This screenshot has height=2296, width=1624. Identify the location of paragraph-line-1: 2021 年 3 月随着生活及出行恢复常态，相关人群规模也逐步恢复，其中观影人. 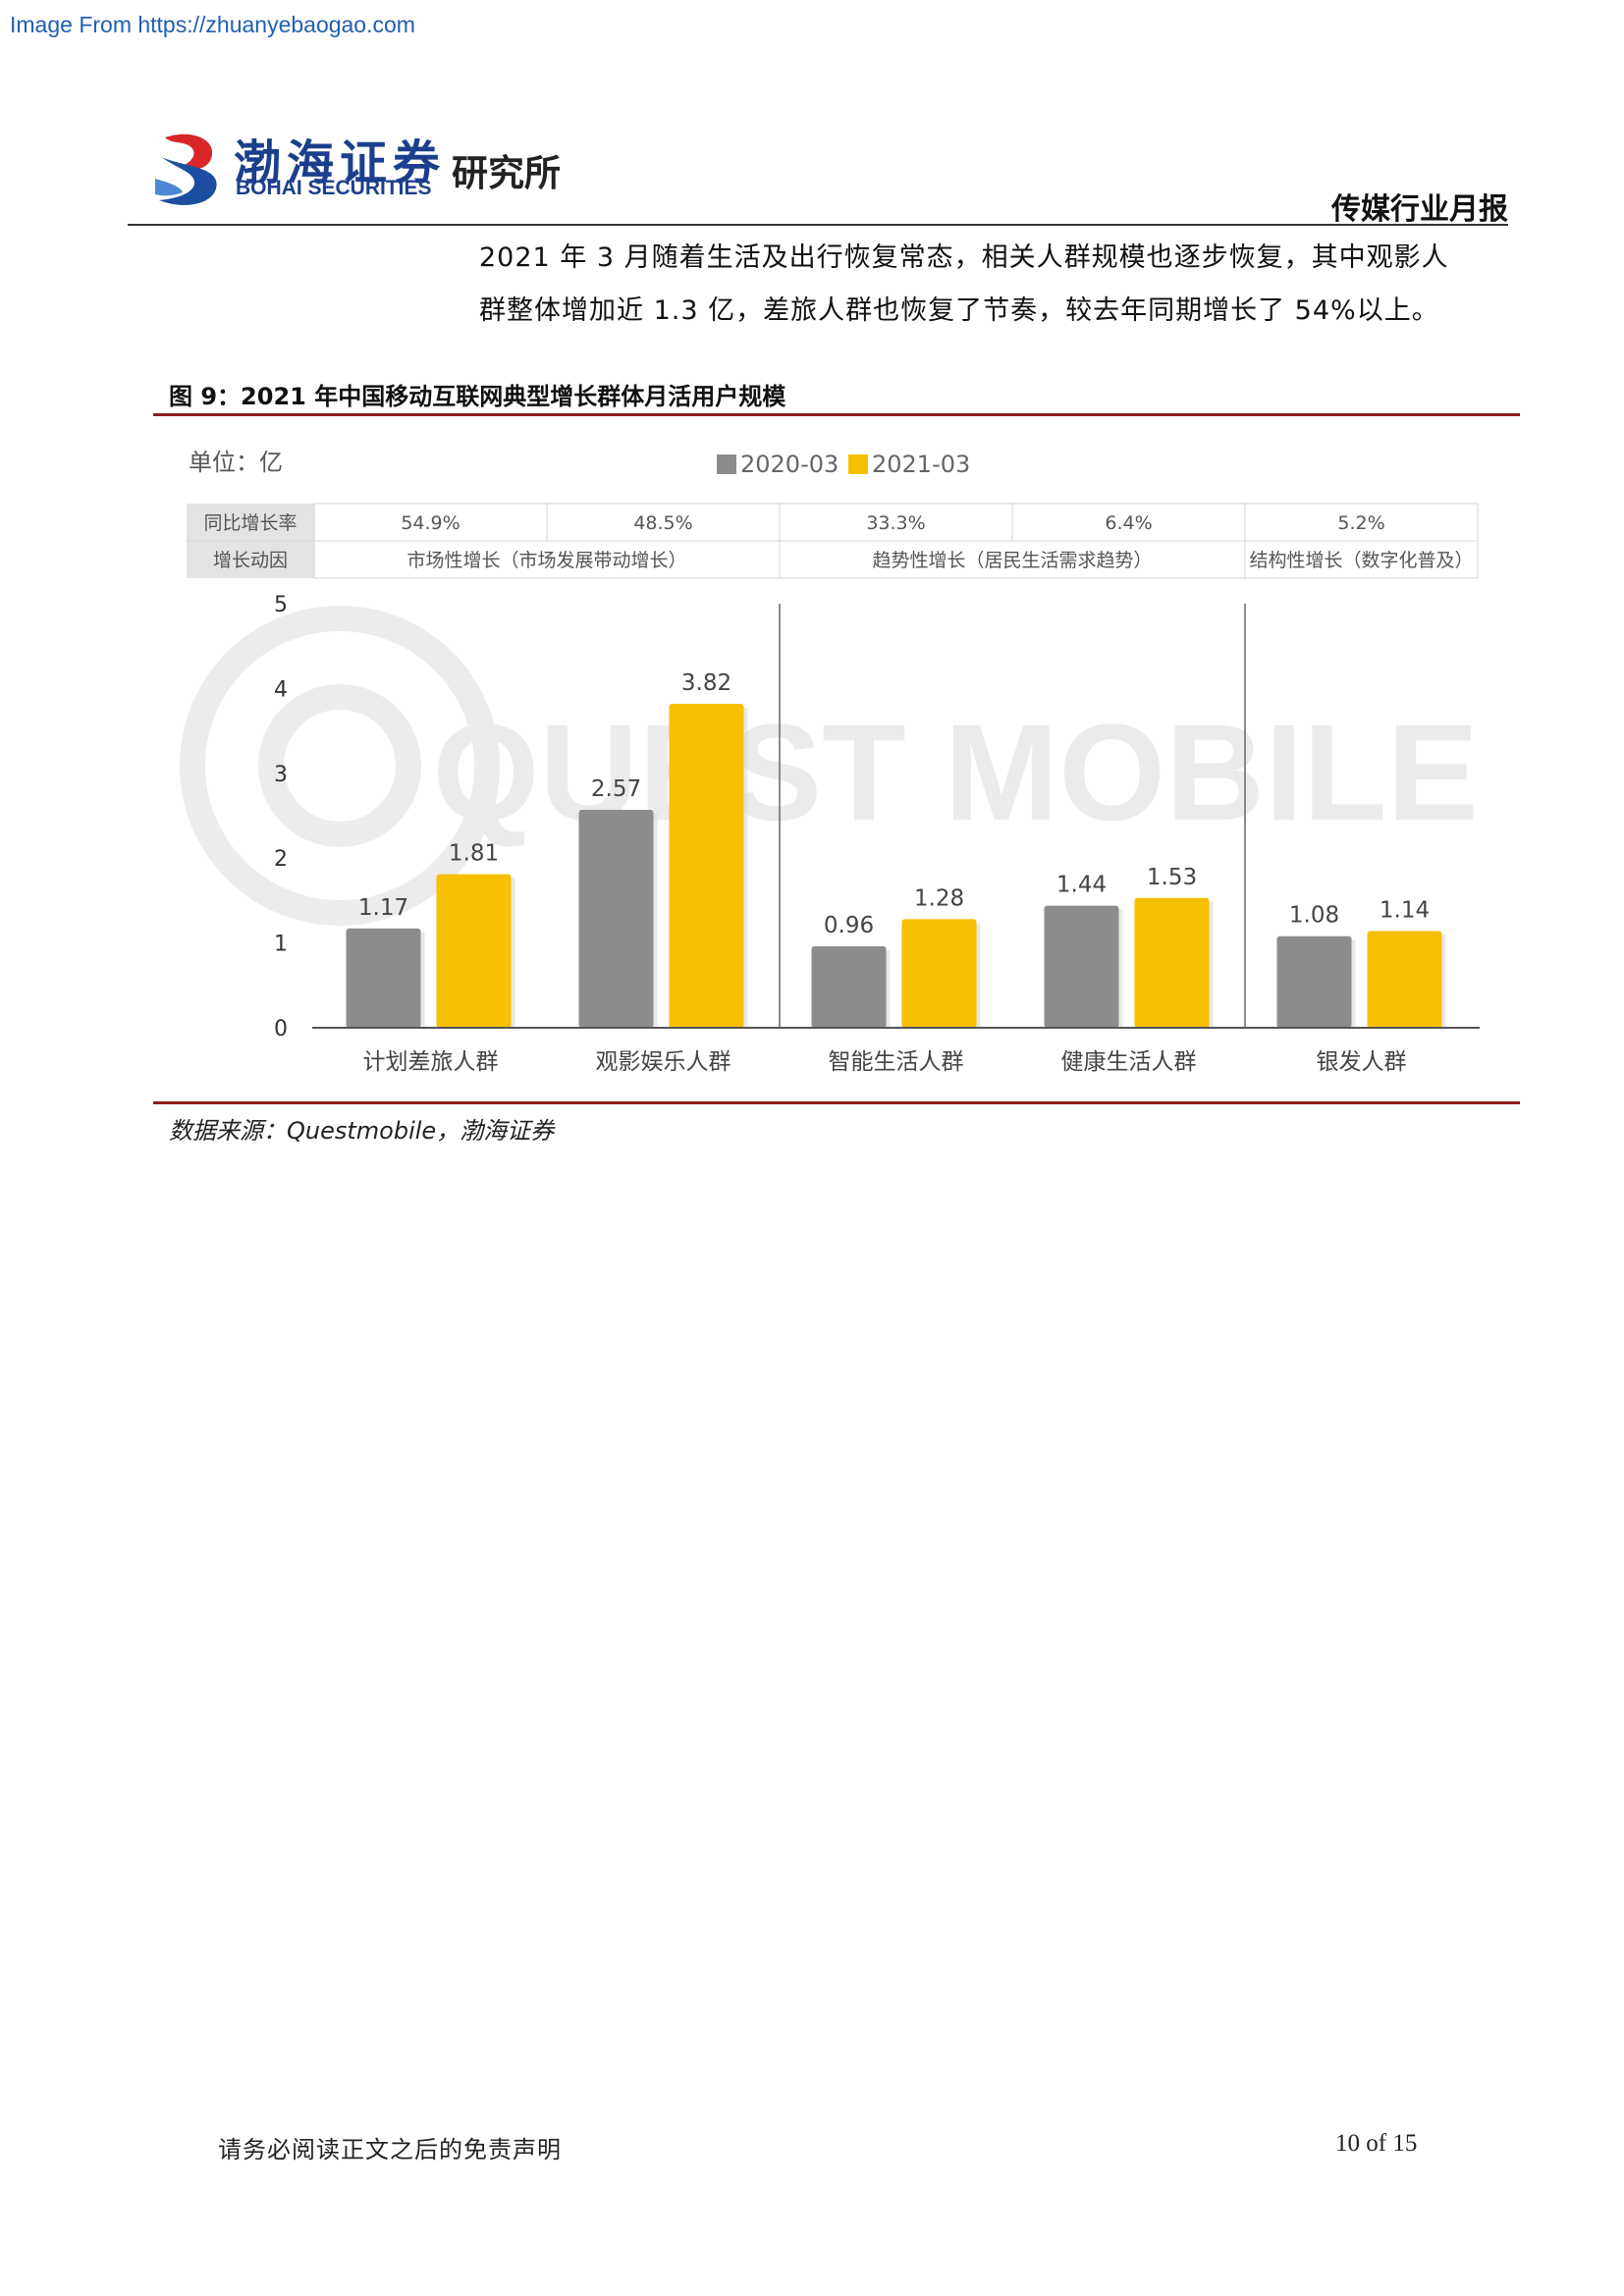
(964, 257).